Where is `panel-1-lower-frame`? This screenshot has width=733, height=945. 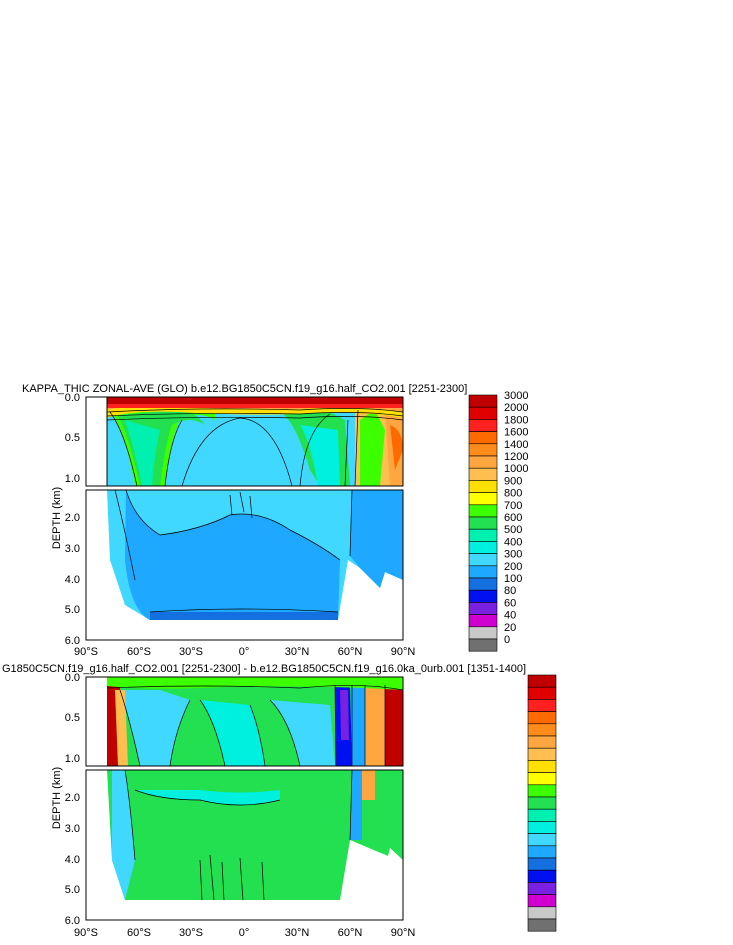 panel-1-lower-frame is located at coordinates (244, 565).